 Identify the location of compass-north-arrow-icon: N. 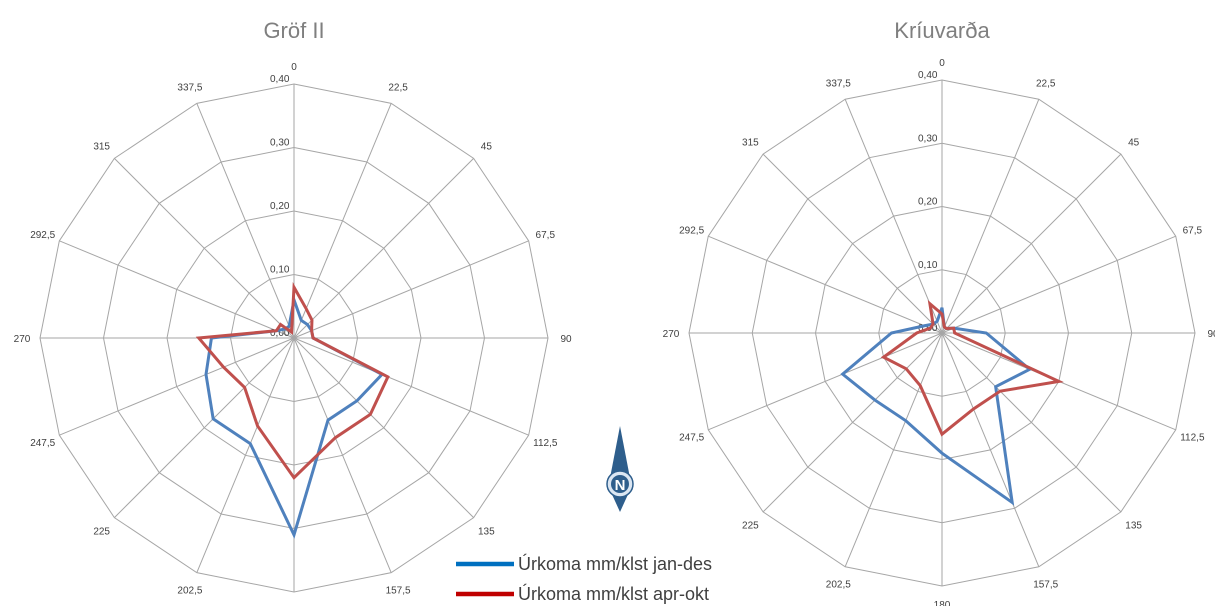
(620, 469).